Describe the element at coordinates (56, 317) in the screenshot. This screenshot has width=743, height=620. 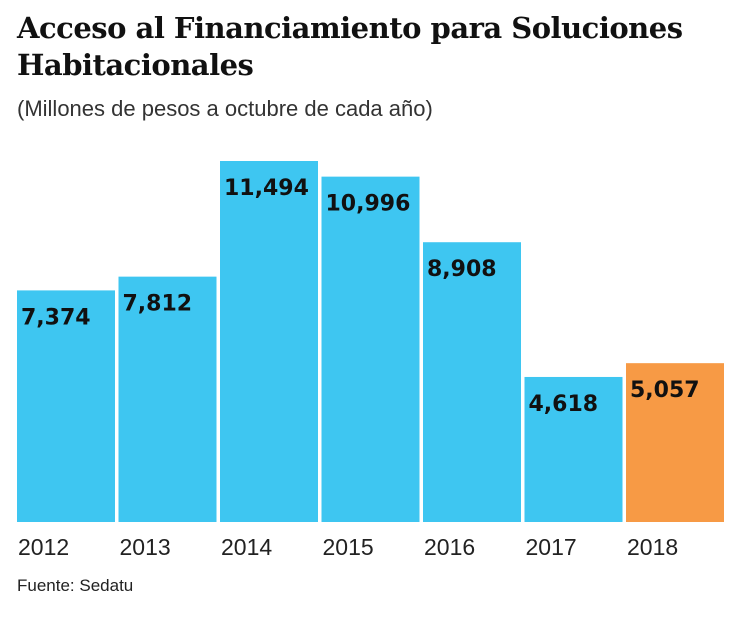
I see `value-label: 7,374` at that location.